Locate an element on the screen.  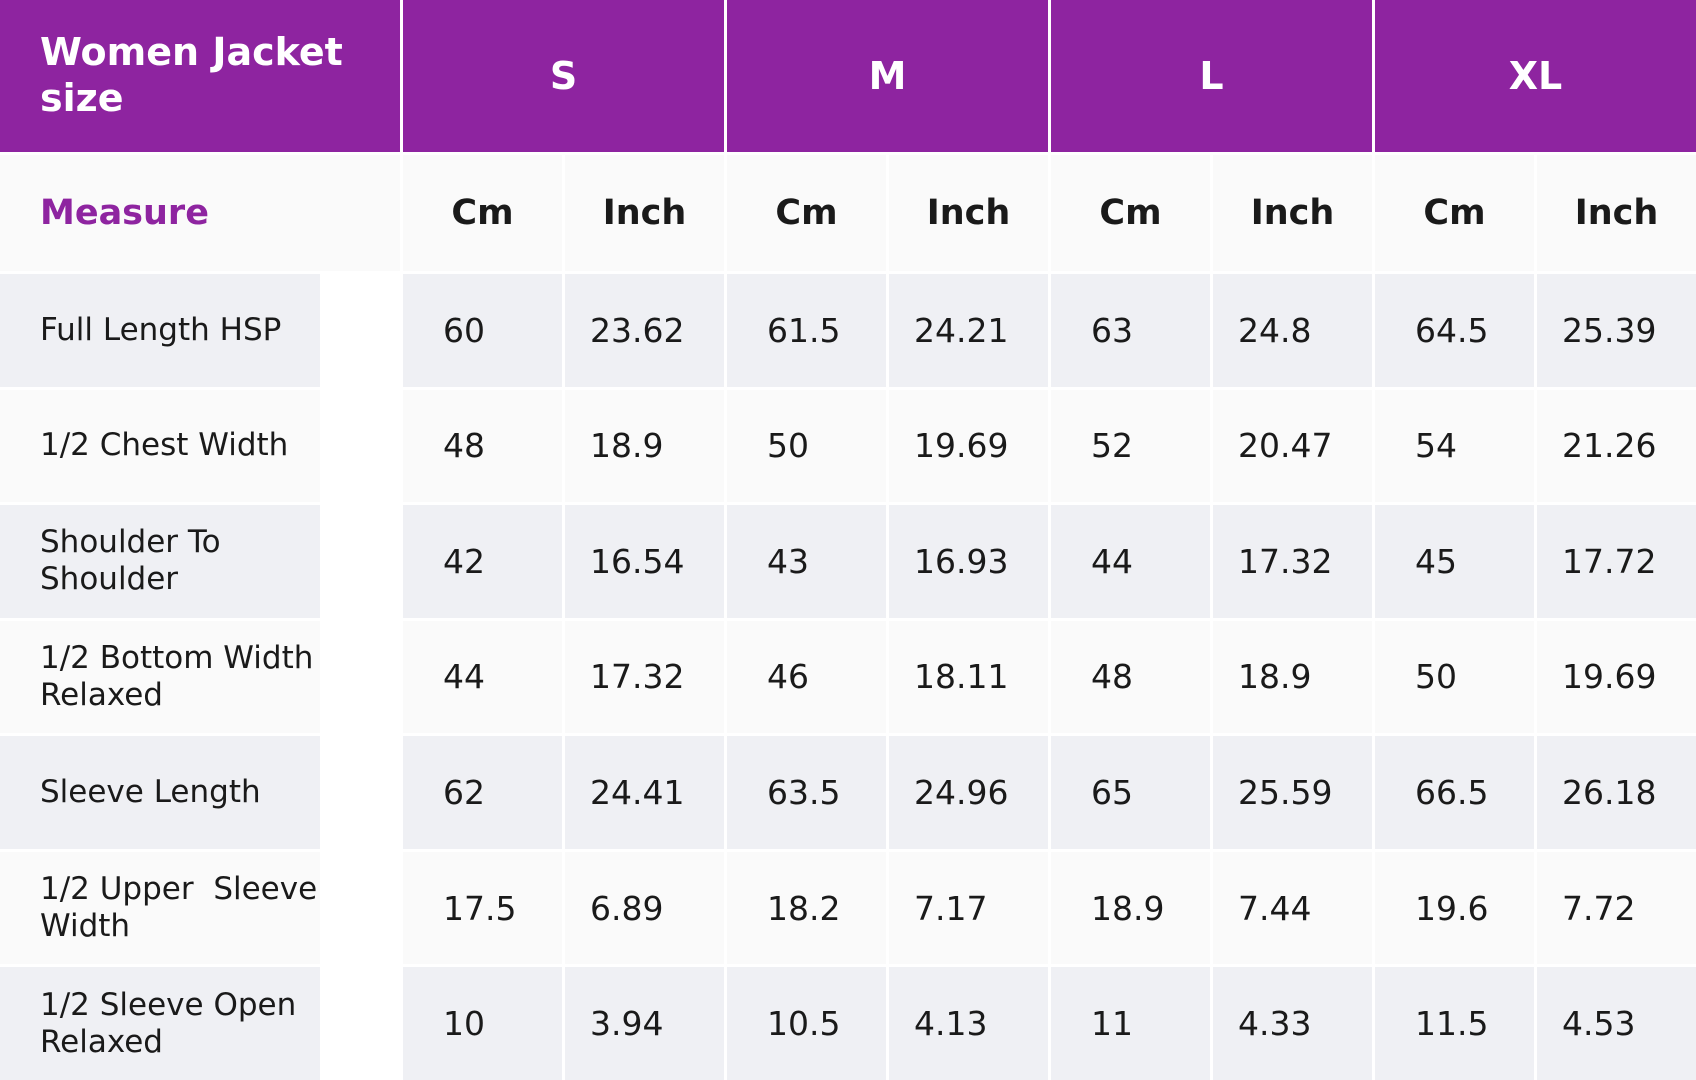
value-cell: 3.94 is located at coordinates (644, 1023).